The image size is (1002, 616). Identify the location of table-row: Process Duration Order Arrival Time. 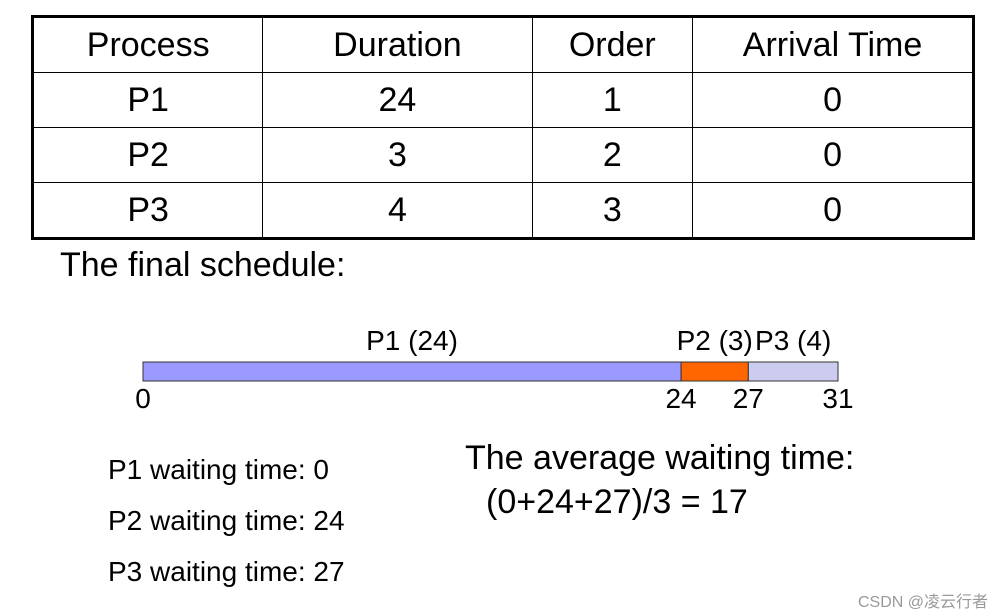
(502, 44).